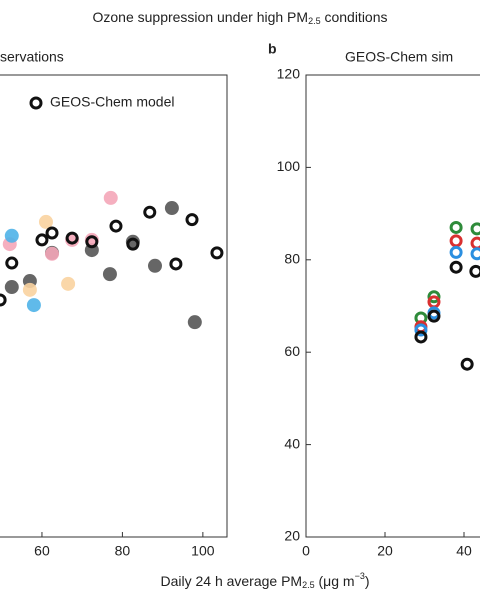 The height and width of the screenshot is (600, 480). I want to click on title-sub: 2.5, so click(314, 21).